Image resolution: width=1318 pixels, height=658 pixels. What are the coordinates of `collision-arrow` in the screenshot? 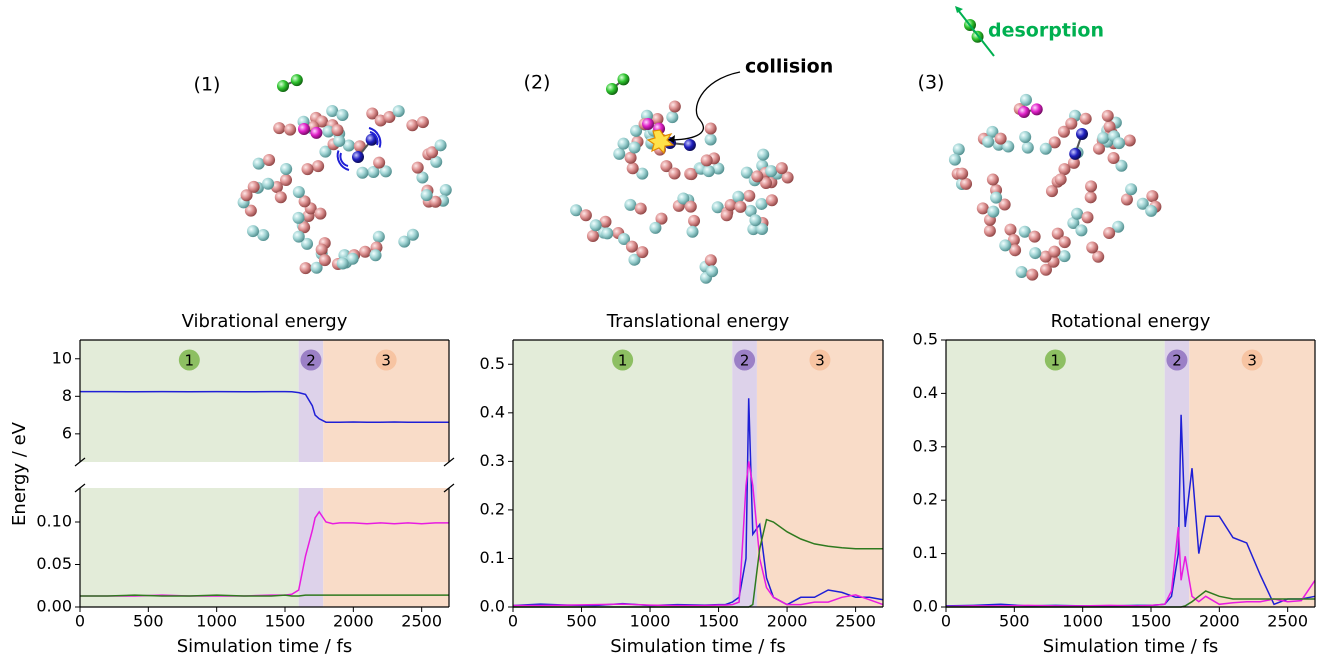 It's located at (704, 106).